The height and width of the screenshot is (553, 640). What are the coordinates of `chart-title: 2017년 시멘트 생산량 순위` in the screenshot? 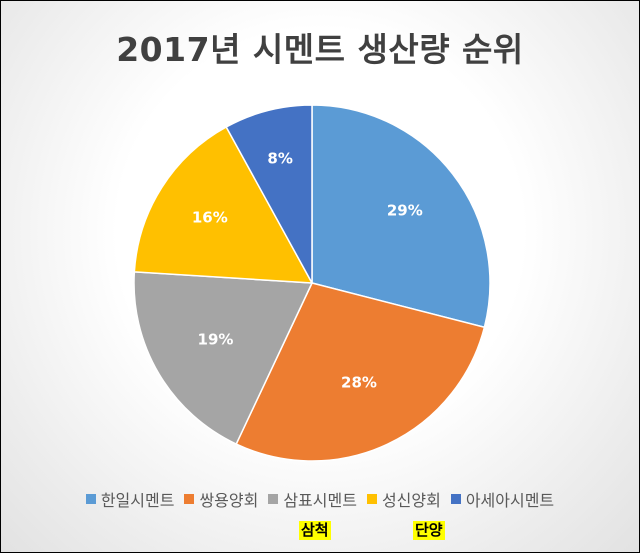 It's located at (320, 49).